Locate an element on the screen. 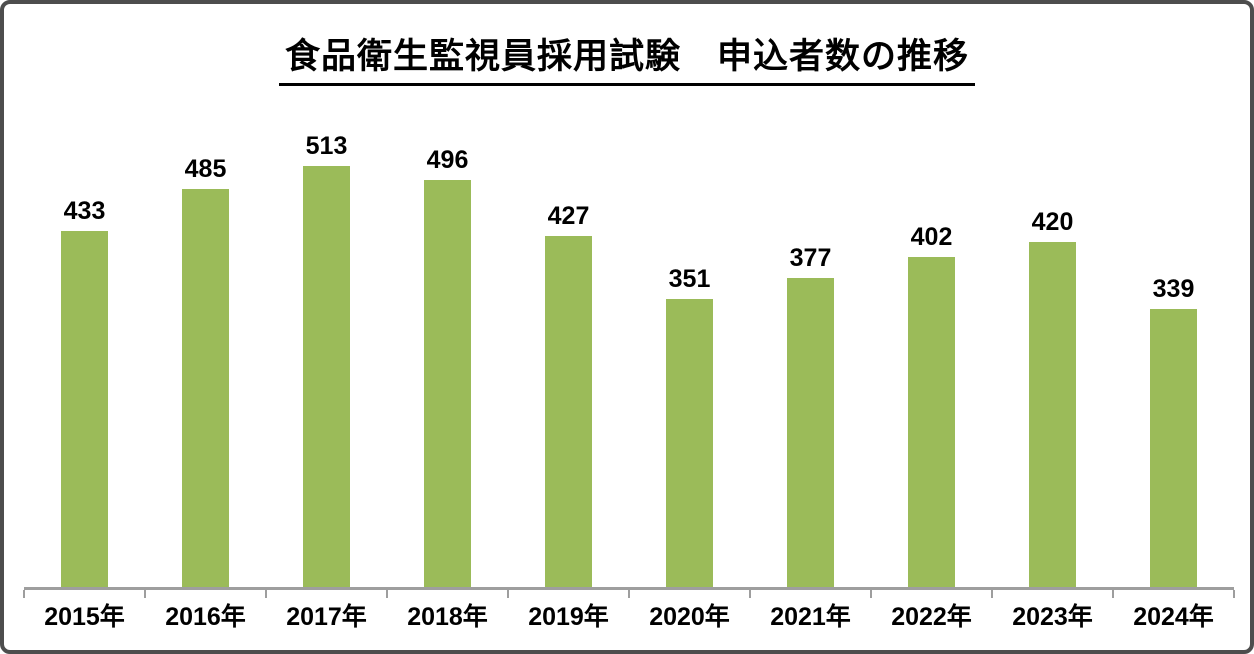  x-axis-label: 2022年 is located at coordinates (931, 617).